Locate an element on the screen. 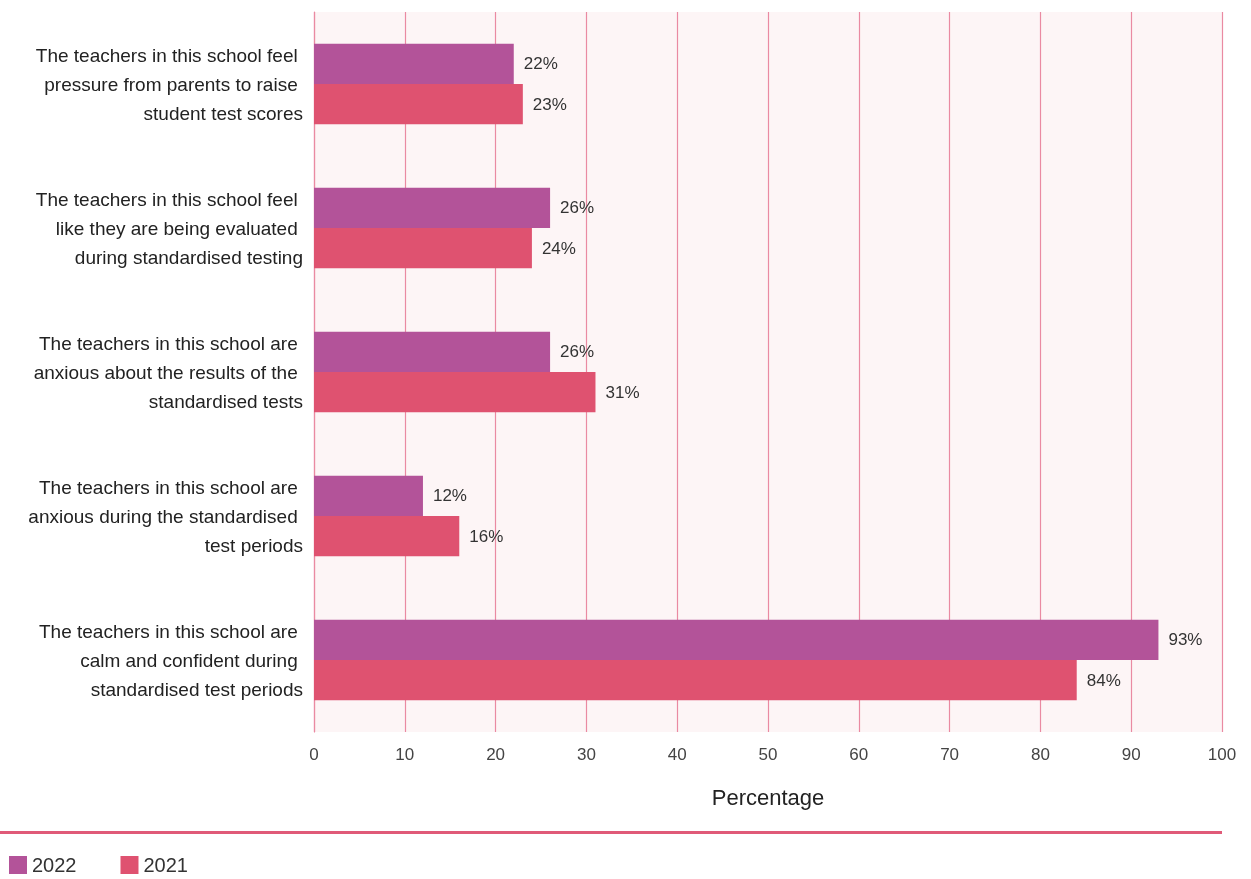 This screenshot has width=1251, height=879. data-label: 93% is located at coordinates (1185, 640).